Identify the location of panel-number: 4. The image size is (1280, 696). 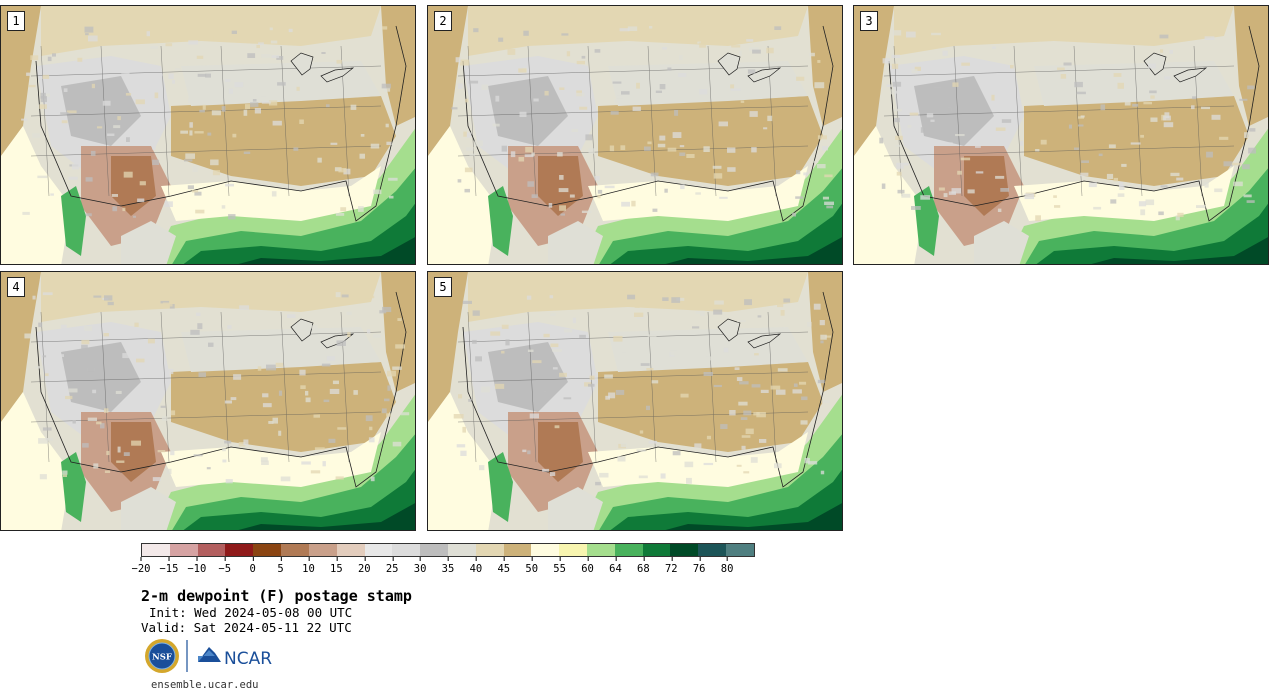
(16, 287).